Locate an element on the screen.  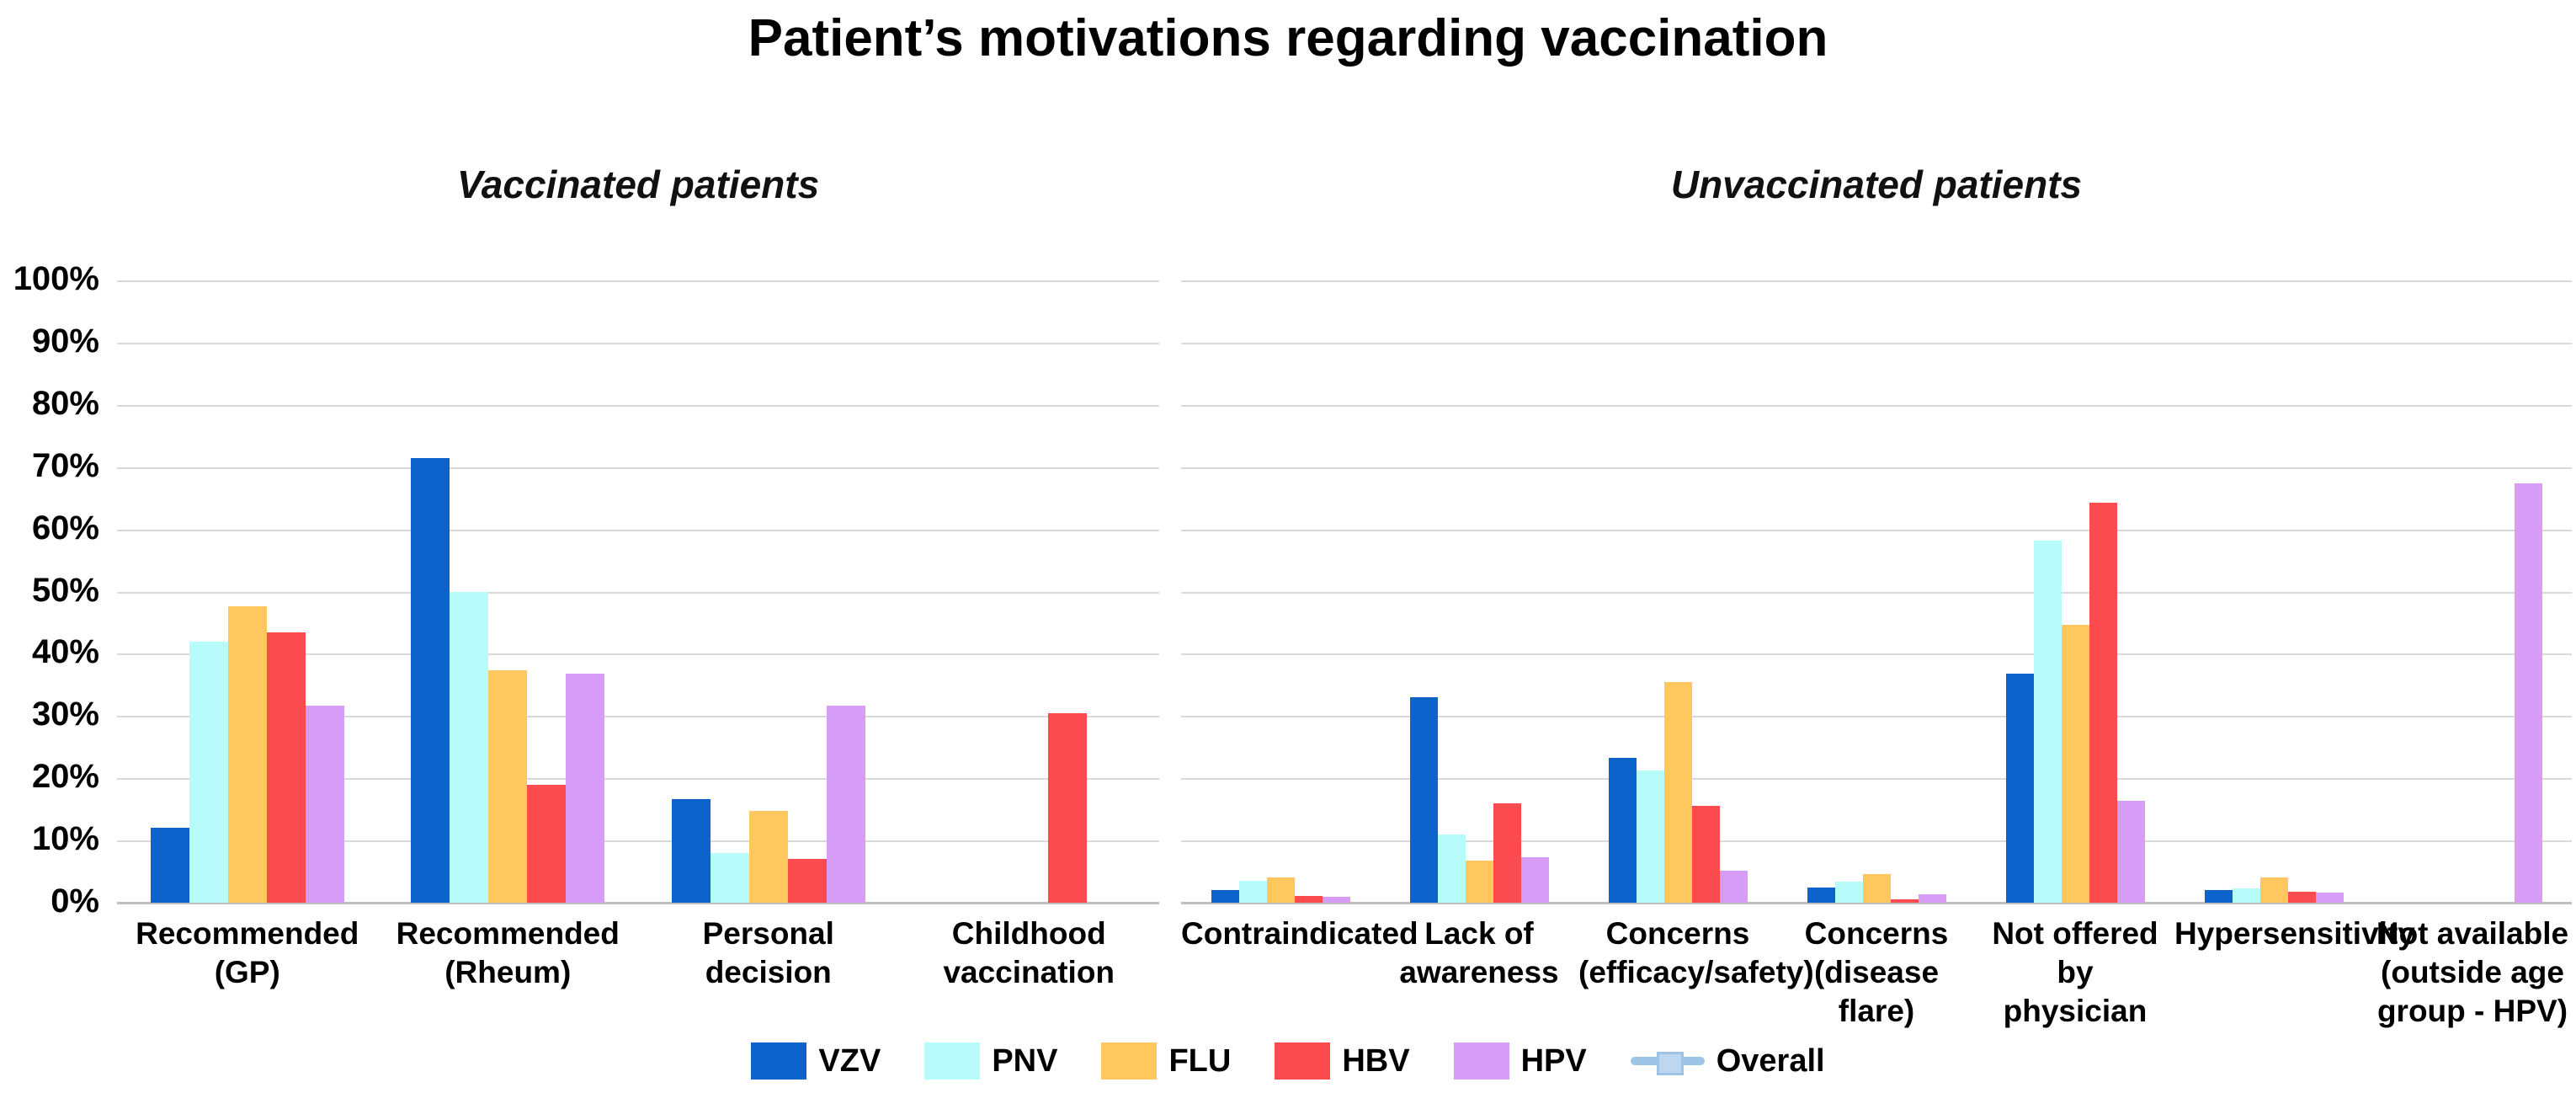
legend-swatch-pnv is located at coordinates (953, 1061).